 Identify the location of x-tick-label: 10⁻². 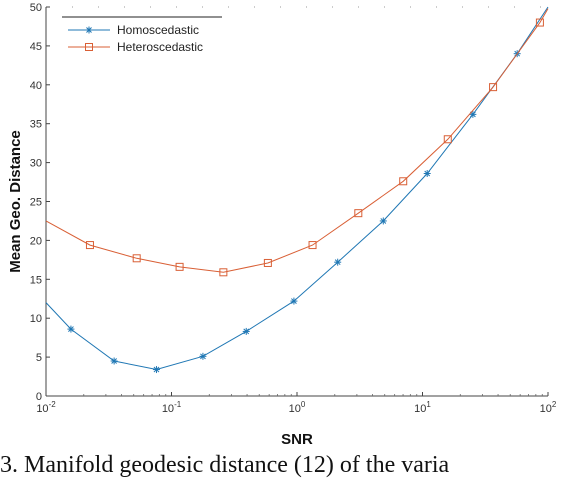
(46, 407).